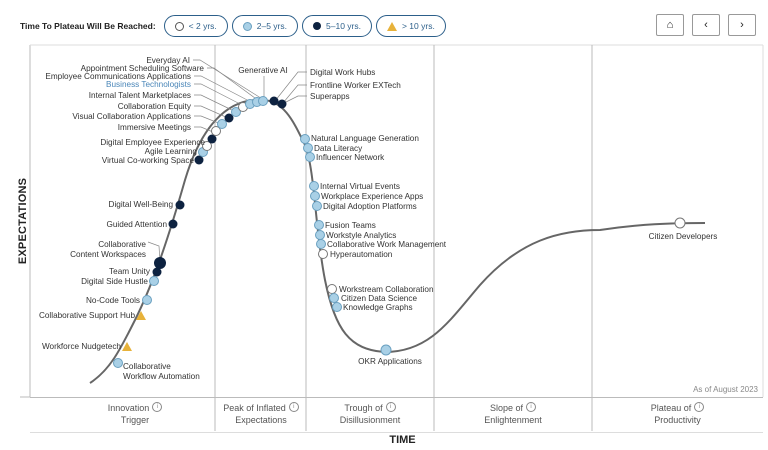 This screenshot has width=768, height=450. I want to click on dot-data-literacy, so click(308, 148).